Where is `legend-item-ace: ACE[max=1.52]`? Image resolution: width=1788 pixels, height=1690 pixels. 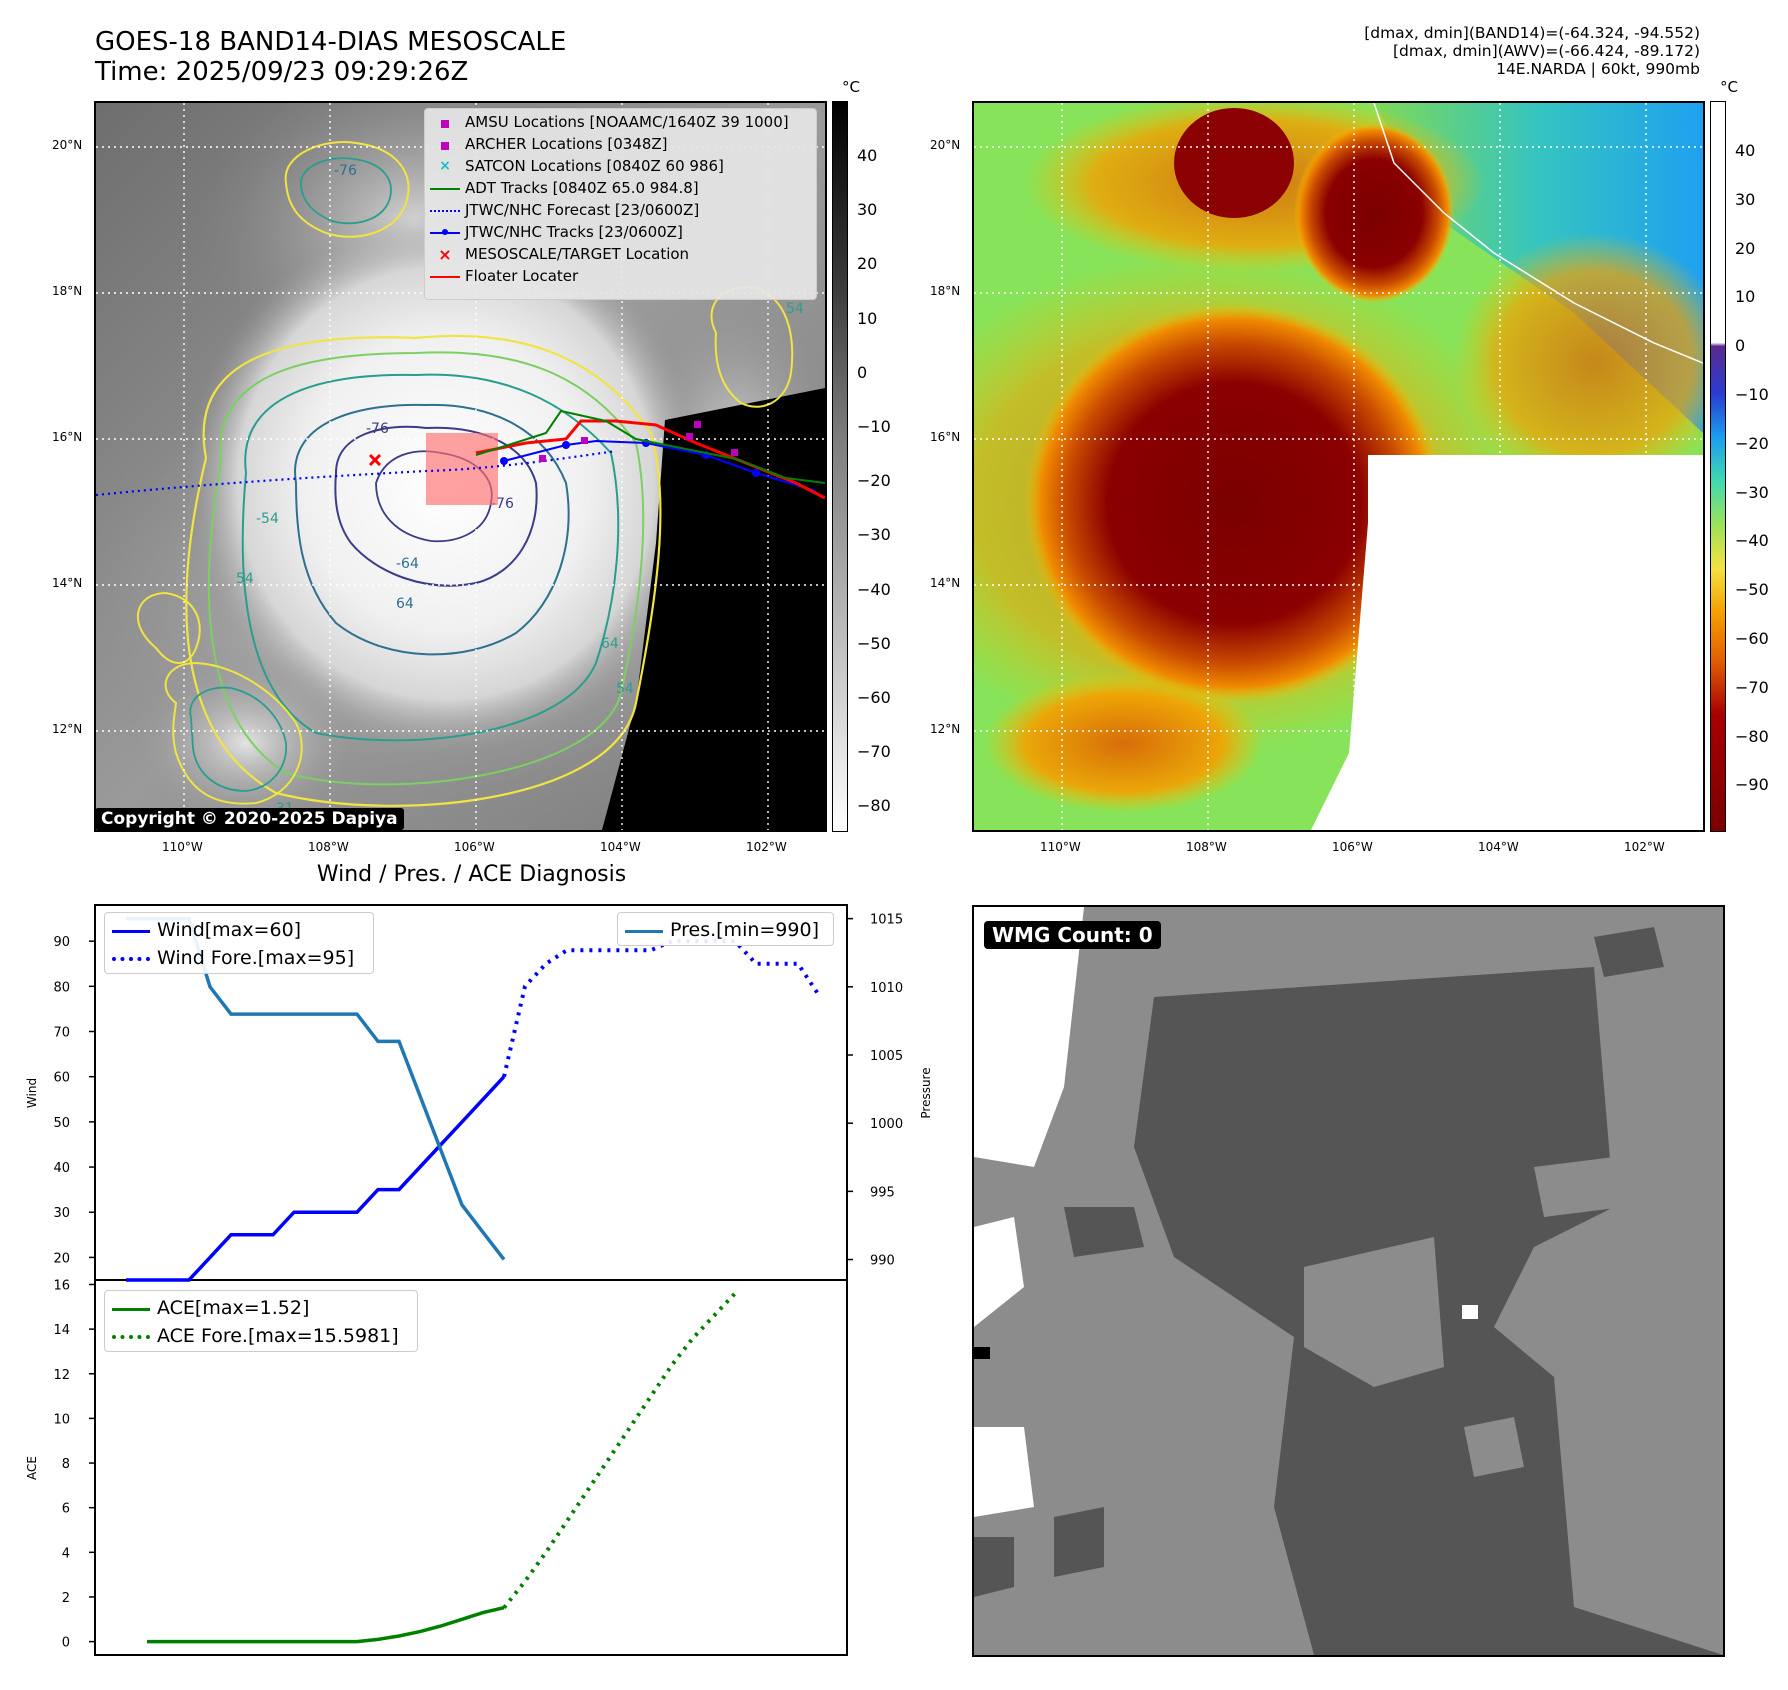 legend-item-ace: ACE[max=1.52] is located at coordinates (207, 1308).